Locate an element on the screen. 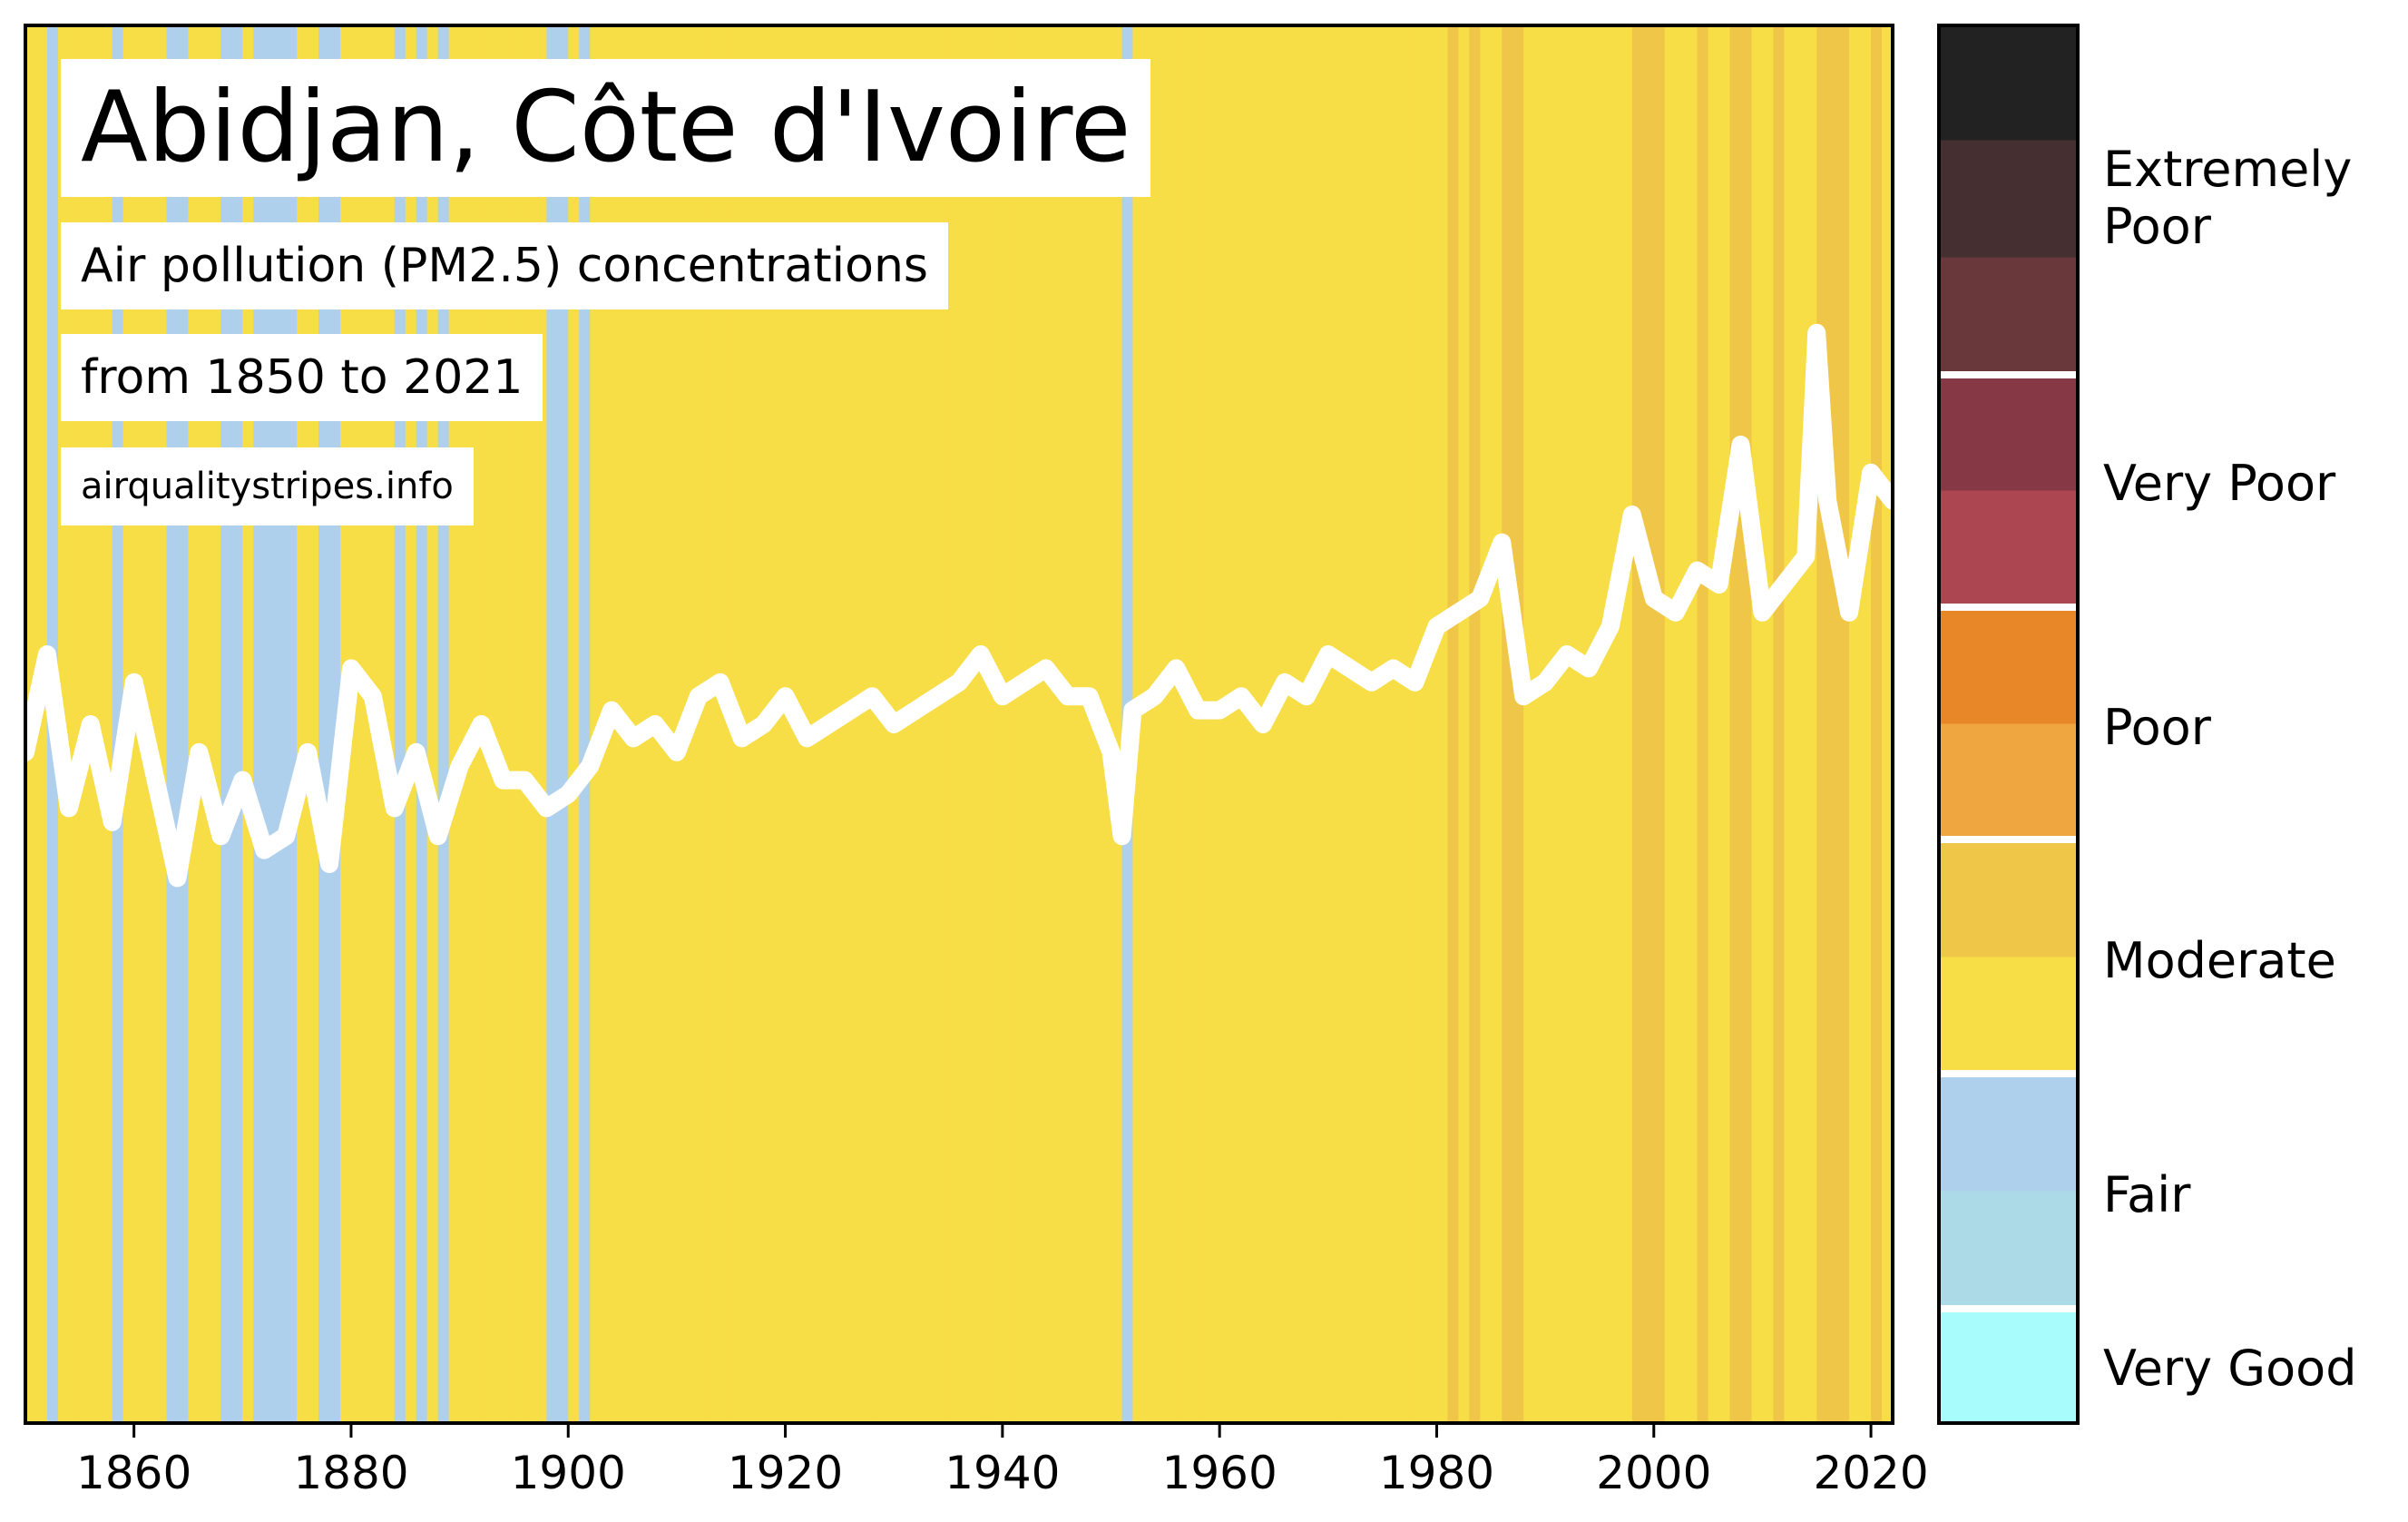 Image resolution: width=2408 pixels, height=1522 pixels. stripe-1950-moderate is located at coordinates (1117, 724).